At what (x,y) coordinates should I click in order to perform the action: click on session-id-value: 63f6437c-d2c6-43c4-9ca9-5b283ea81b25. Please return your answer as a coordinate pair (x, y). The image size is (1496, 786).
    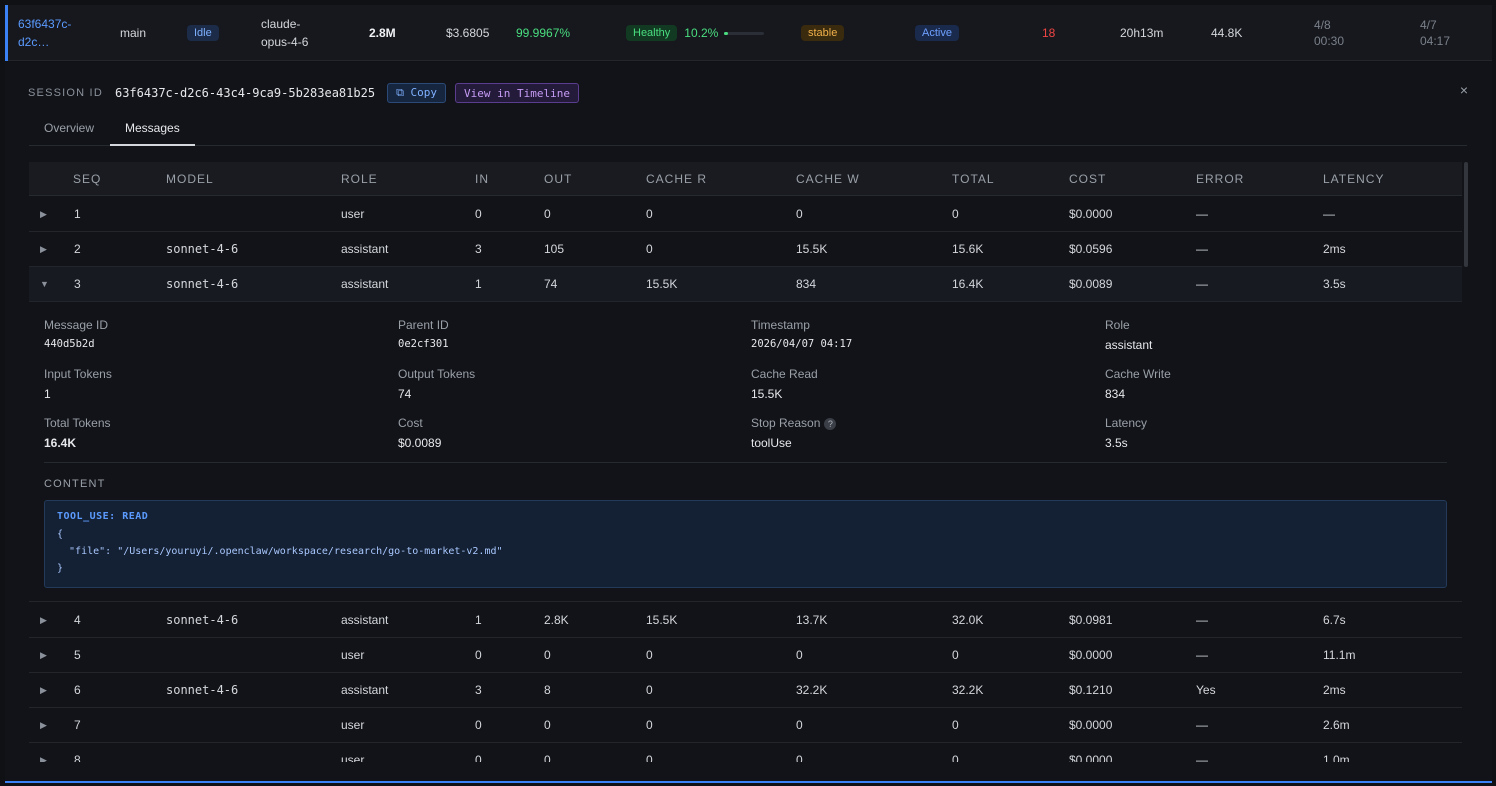
    Looking at the image, I should click on (245, 93).